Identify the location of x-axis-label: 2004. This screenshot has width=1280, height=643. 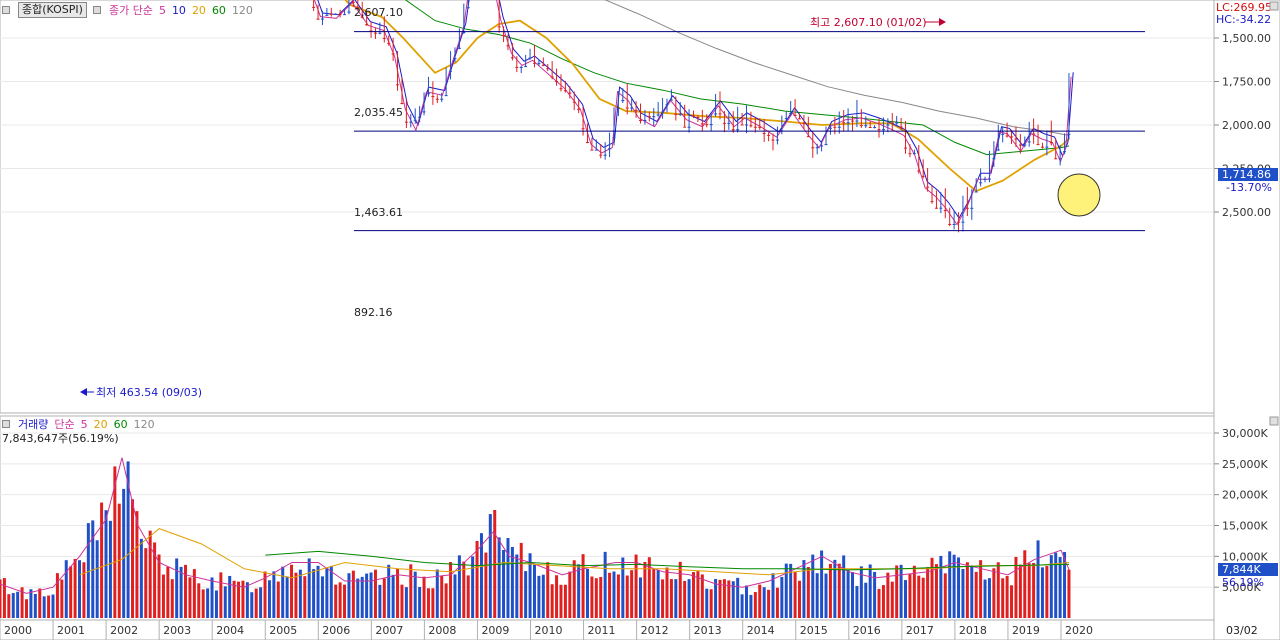
(230, 630).